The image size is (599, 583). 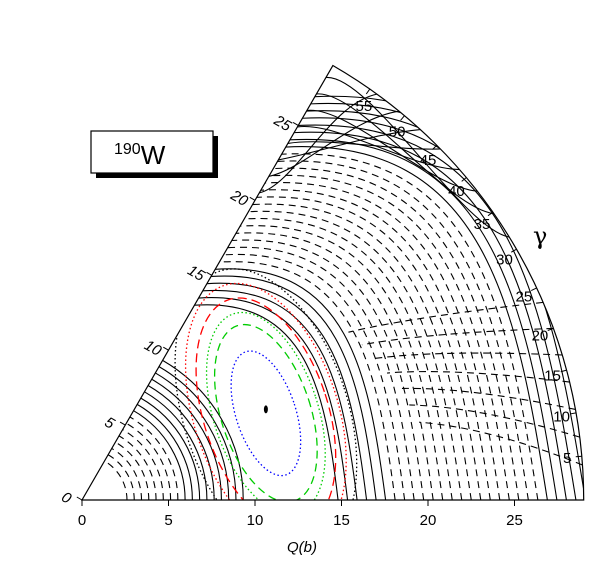 I want to click on contour-line-inner-green-dashed, so click(x=265, y=412).